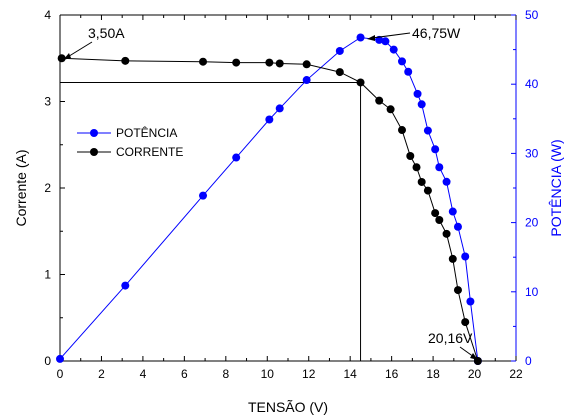  Describe the element at coordinates (143, 374) in the screenshot. I see `x-tick-label: 4` at that location.